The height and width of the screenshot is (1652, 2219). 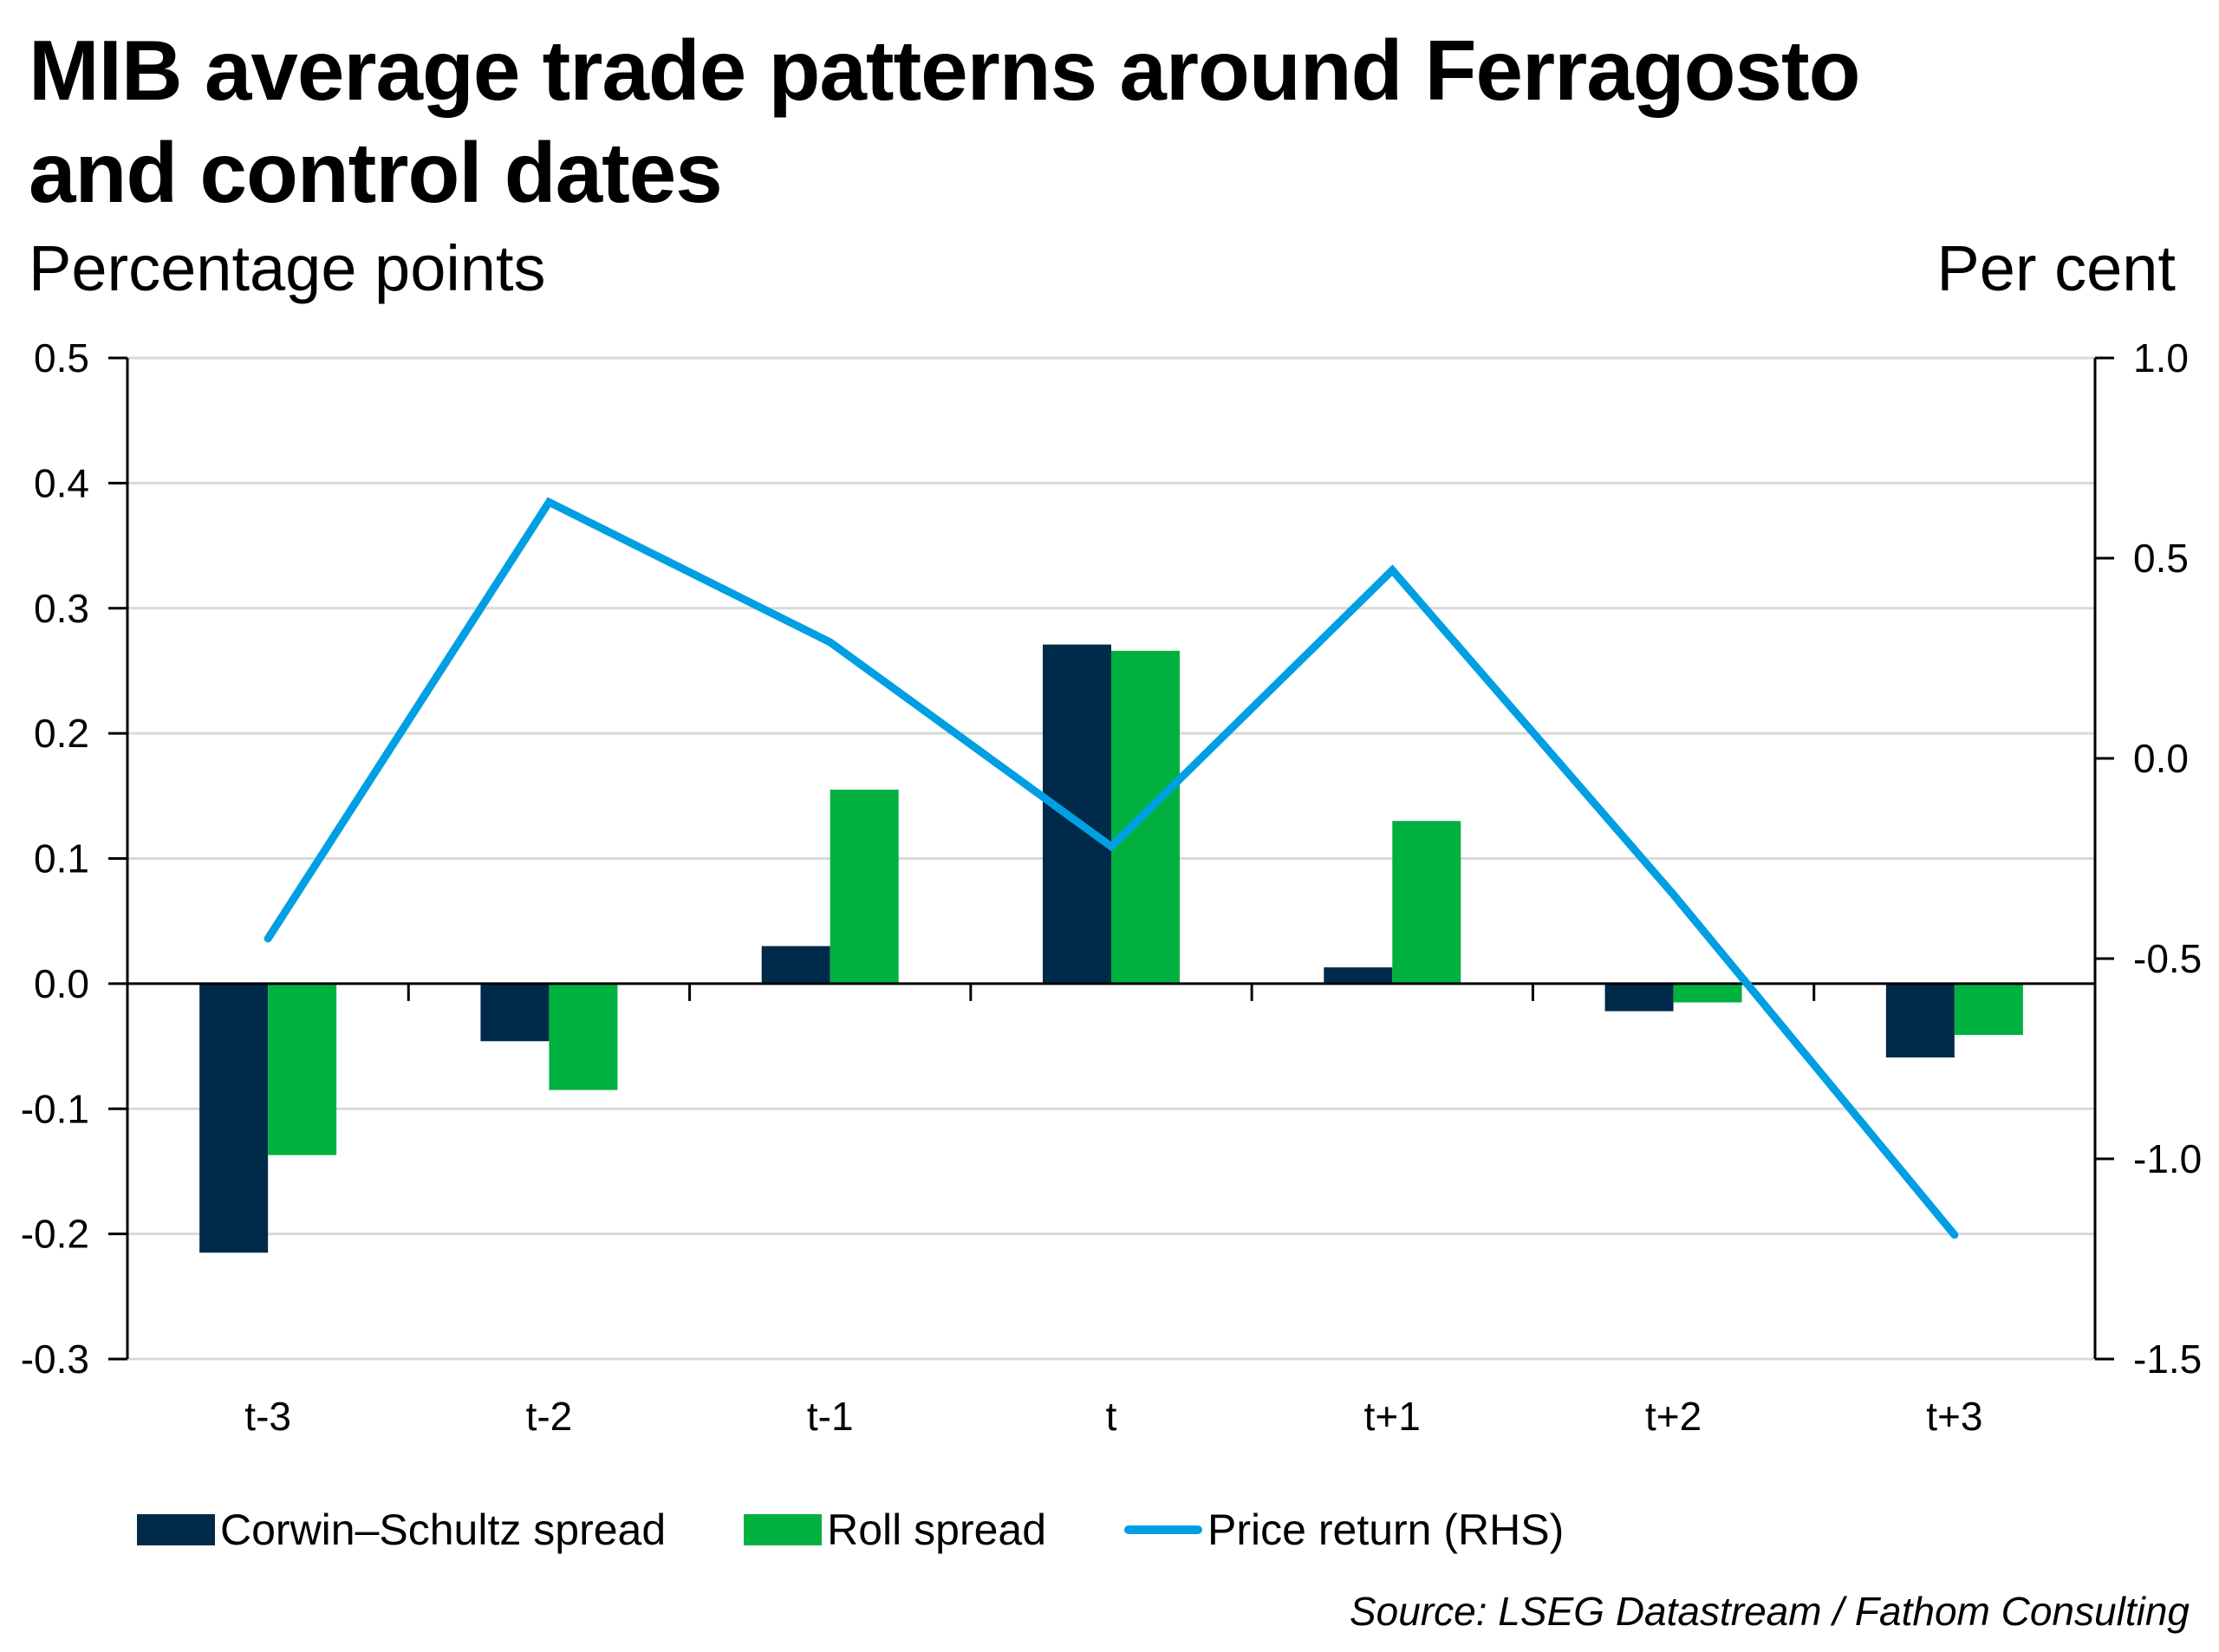 I want to click on right-axis-tick-label: -1.5, so click(x=2167, y=1359).